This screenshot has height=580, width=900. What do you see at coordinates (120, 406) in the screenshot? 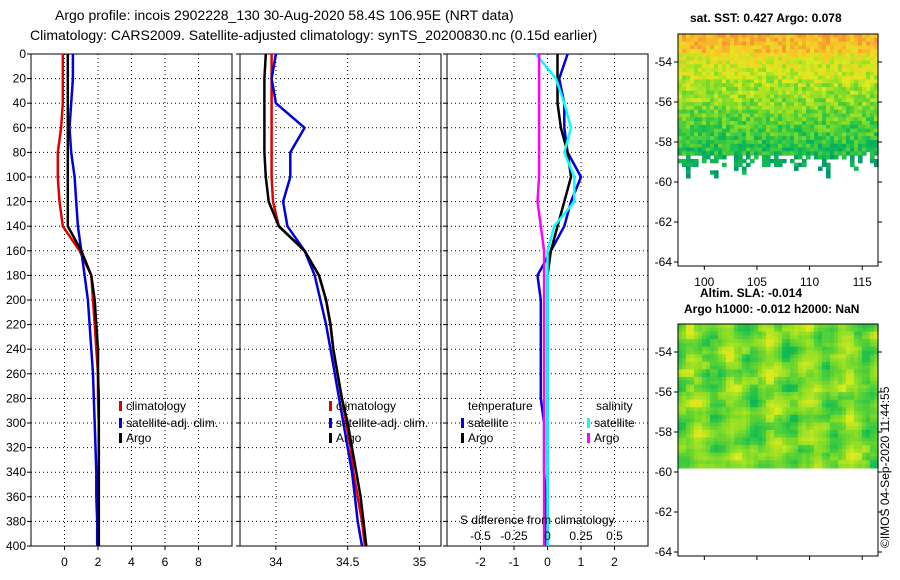
I see `legend-swatch-climatology` at bounding box center [120, 406].